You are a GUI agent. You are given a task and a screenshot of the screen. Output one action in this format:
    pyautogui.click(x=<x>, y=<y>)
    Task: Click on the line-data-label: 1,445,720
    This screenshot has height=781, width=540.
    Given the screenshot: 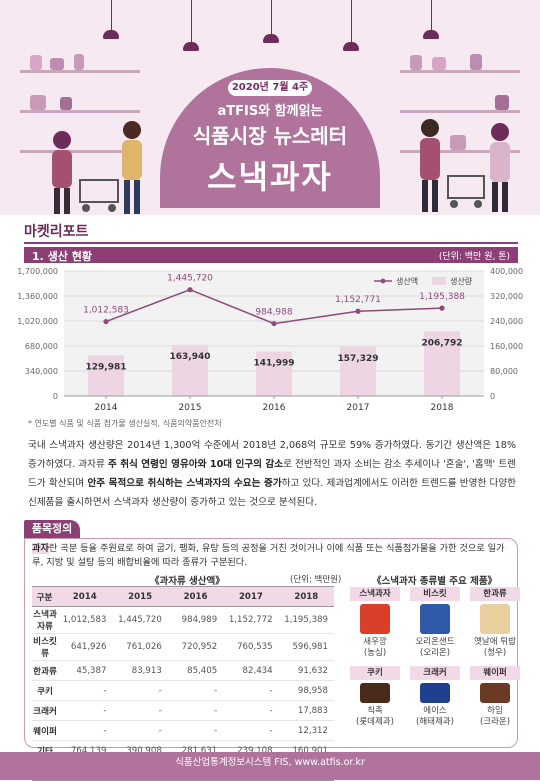 What is the action you would take?
    pyautogui.click(x=190, y=279)
    